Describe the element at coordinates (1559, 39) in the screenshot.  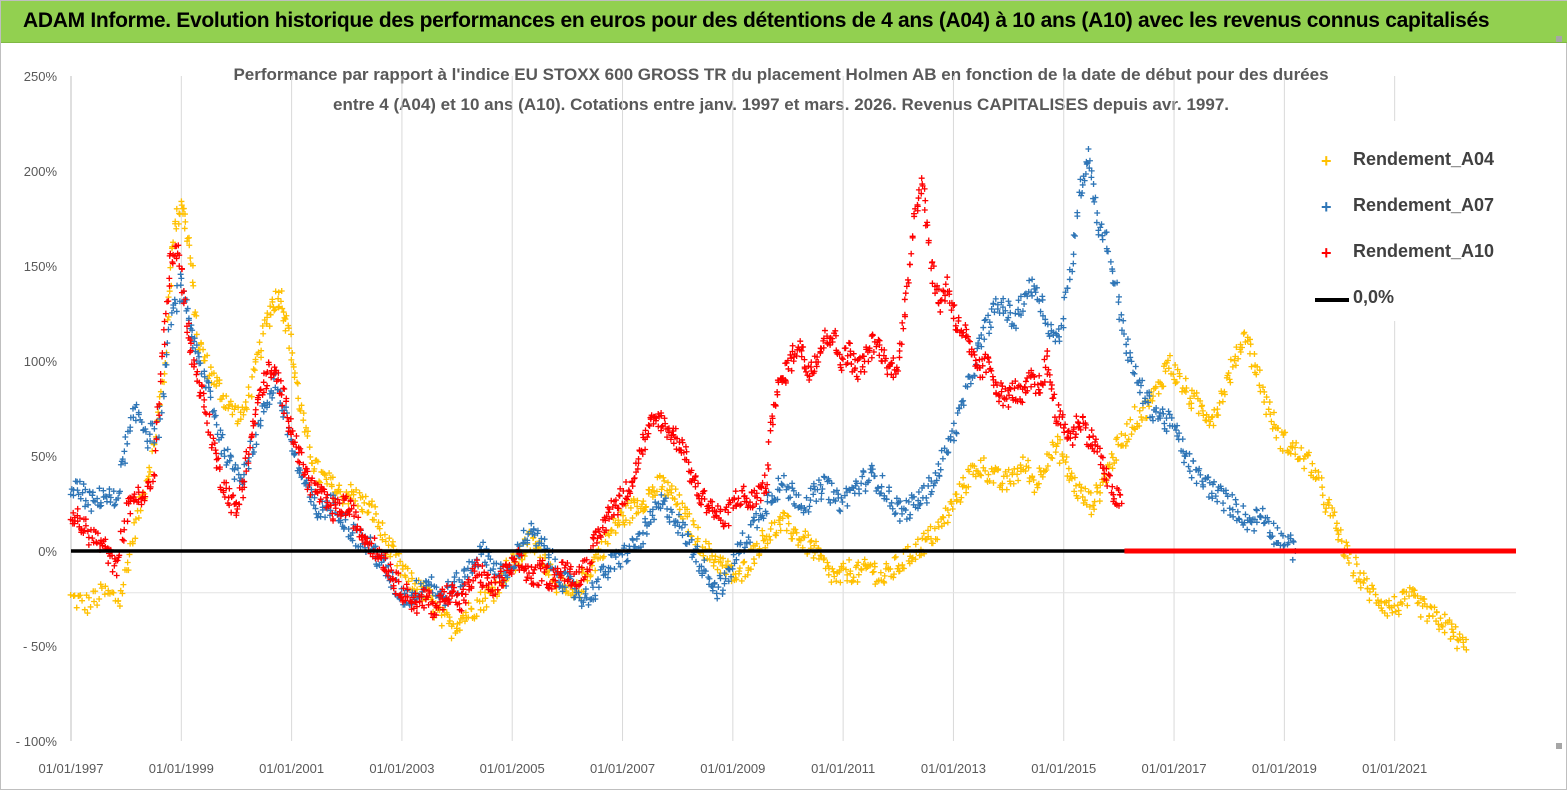
I see `resize-handle-top` at that location.